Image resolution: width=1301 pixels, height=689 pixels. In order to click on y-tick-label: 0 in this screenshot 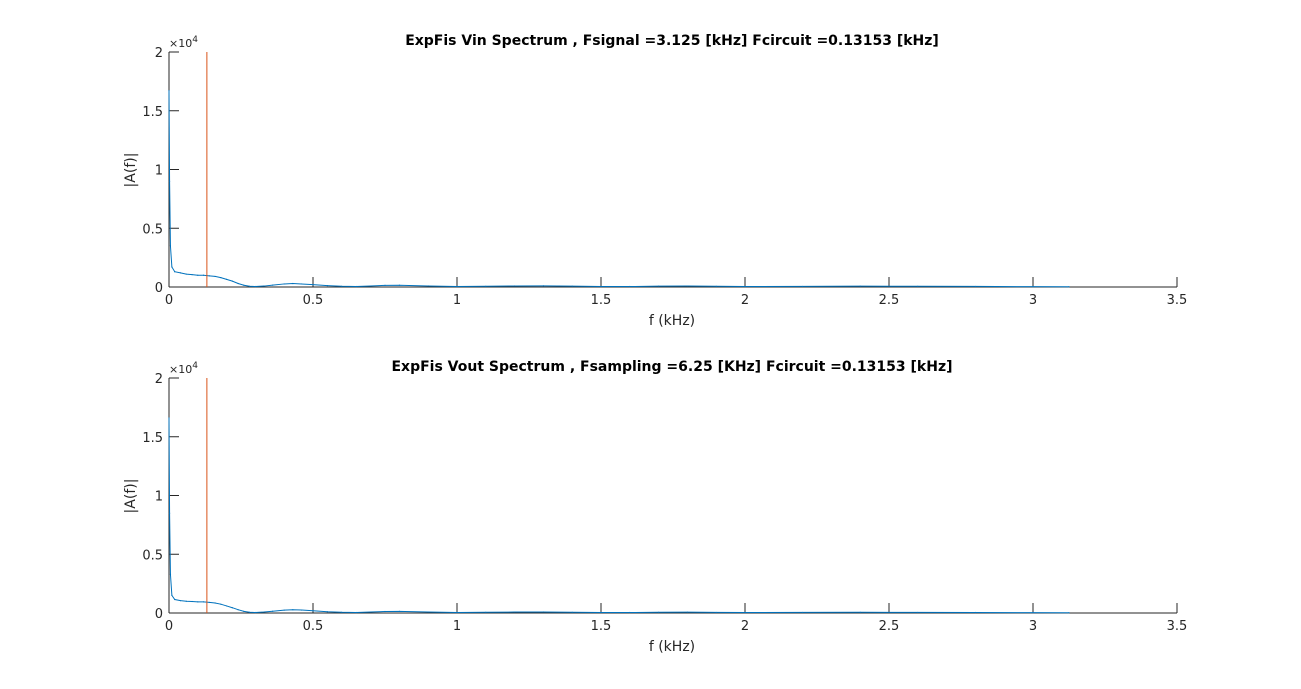, I will do `click(159, 614)`.